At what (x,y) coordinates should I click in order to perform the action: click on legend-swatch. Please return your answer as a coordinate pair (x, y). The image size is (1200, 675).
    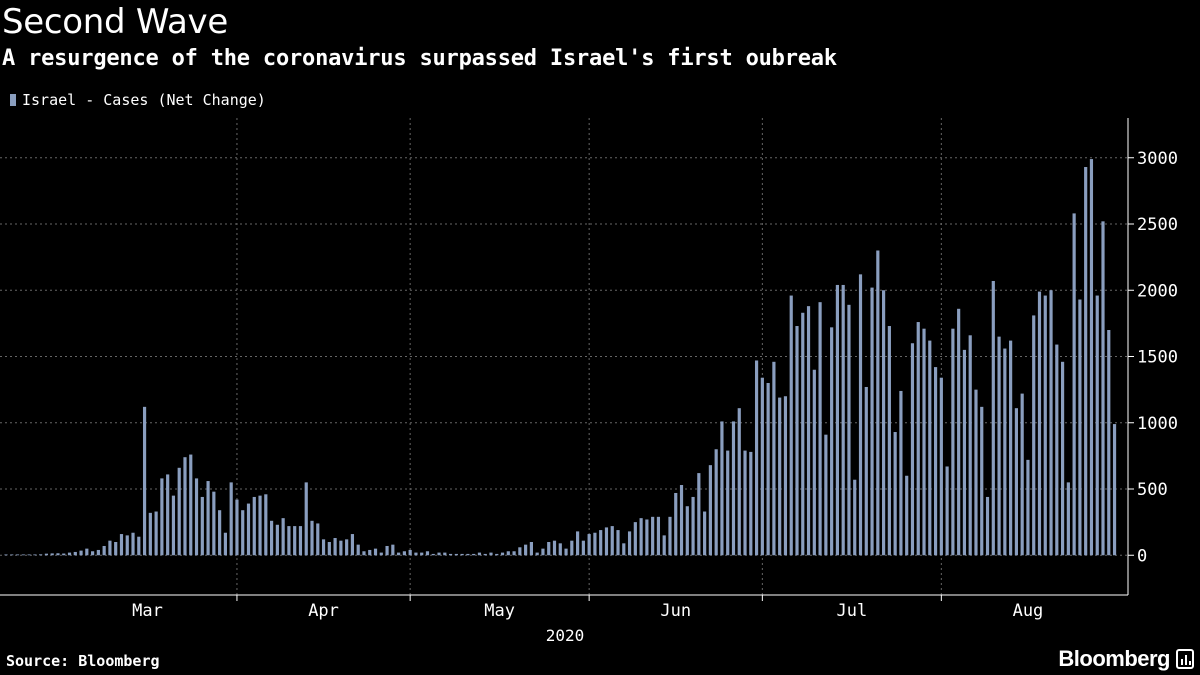
    Looking at the image, I should click on (13, 100).